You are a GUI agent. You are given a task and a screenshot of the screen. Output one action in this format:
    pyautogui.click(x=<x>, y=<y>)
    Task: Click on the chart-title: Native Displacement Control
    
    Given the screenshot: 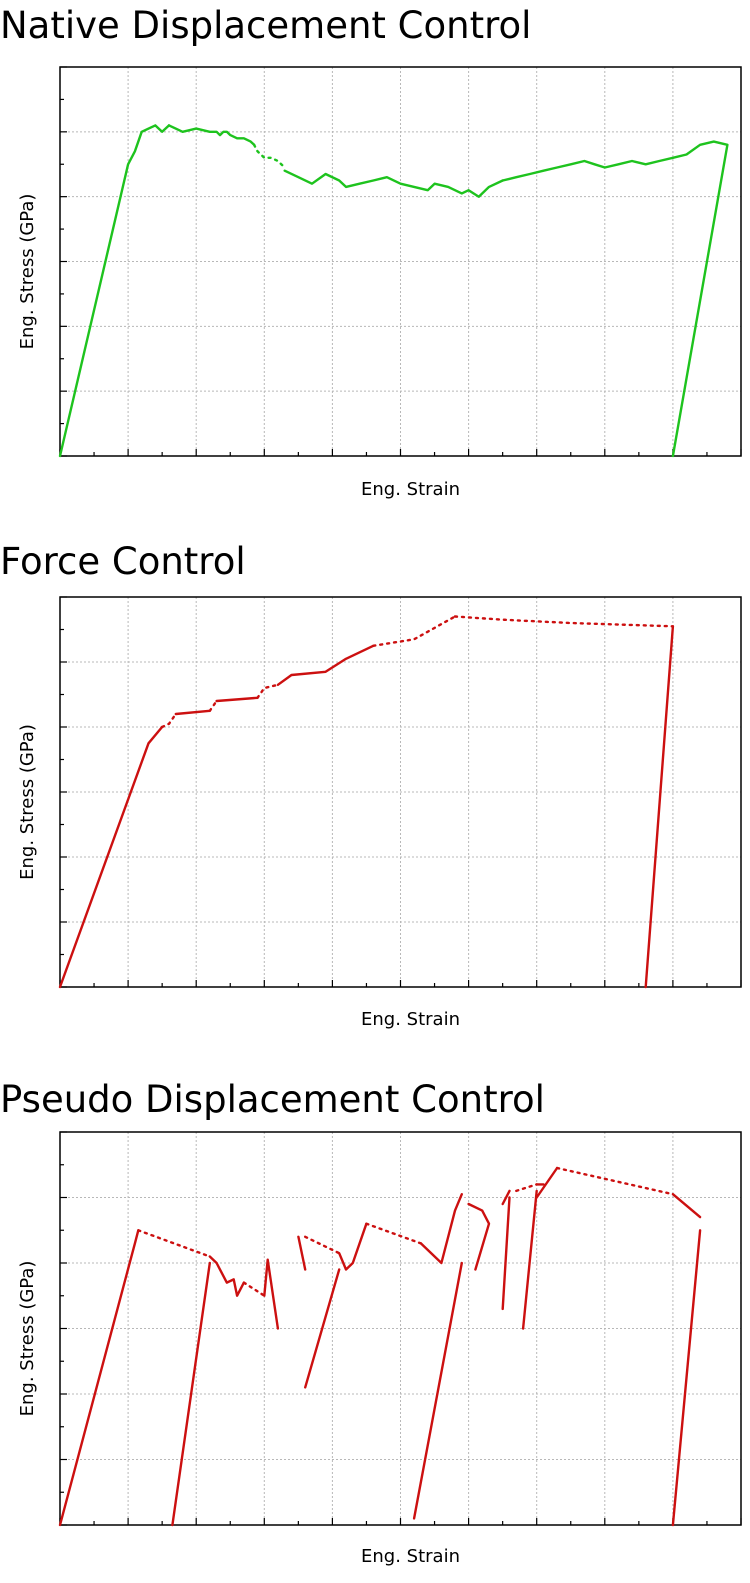 What is the action you would take?
    pyautogui.click(x=266, y=25)
    